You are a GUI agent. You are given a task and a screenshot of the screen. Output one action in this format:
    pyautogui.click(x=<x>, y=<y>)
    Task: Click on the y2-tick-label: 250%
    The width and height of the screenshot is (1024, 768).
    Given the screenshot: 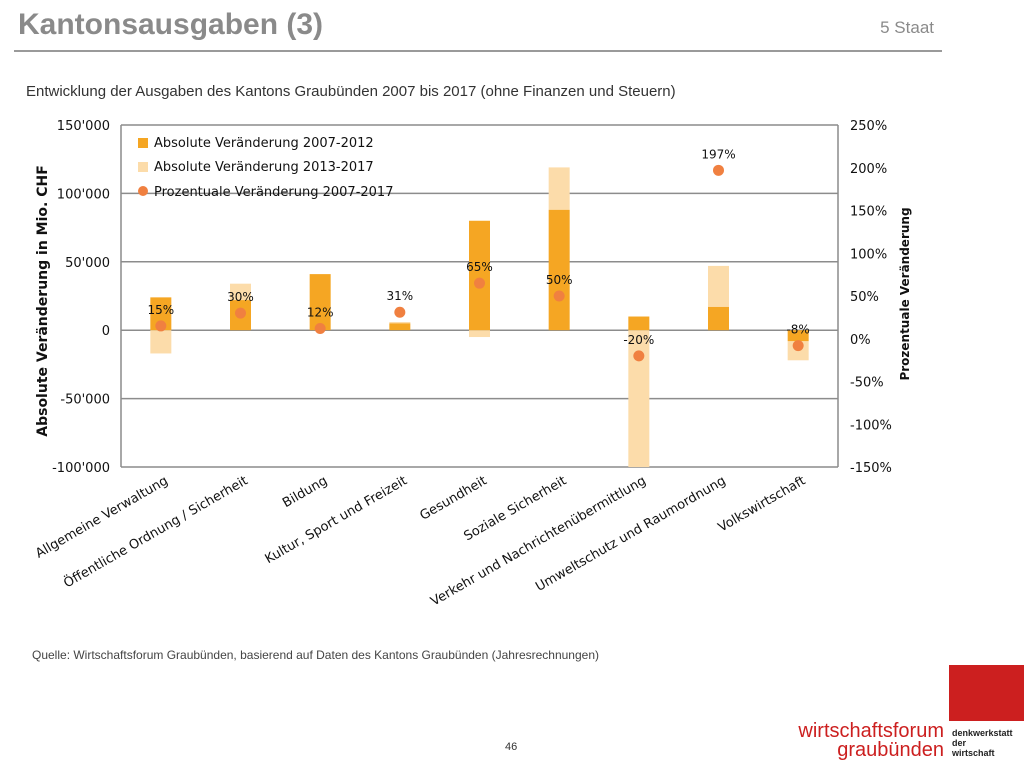 What is the action you would take?
    pyautogui.click(x=868, y=126)
    